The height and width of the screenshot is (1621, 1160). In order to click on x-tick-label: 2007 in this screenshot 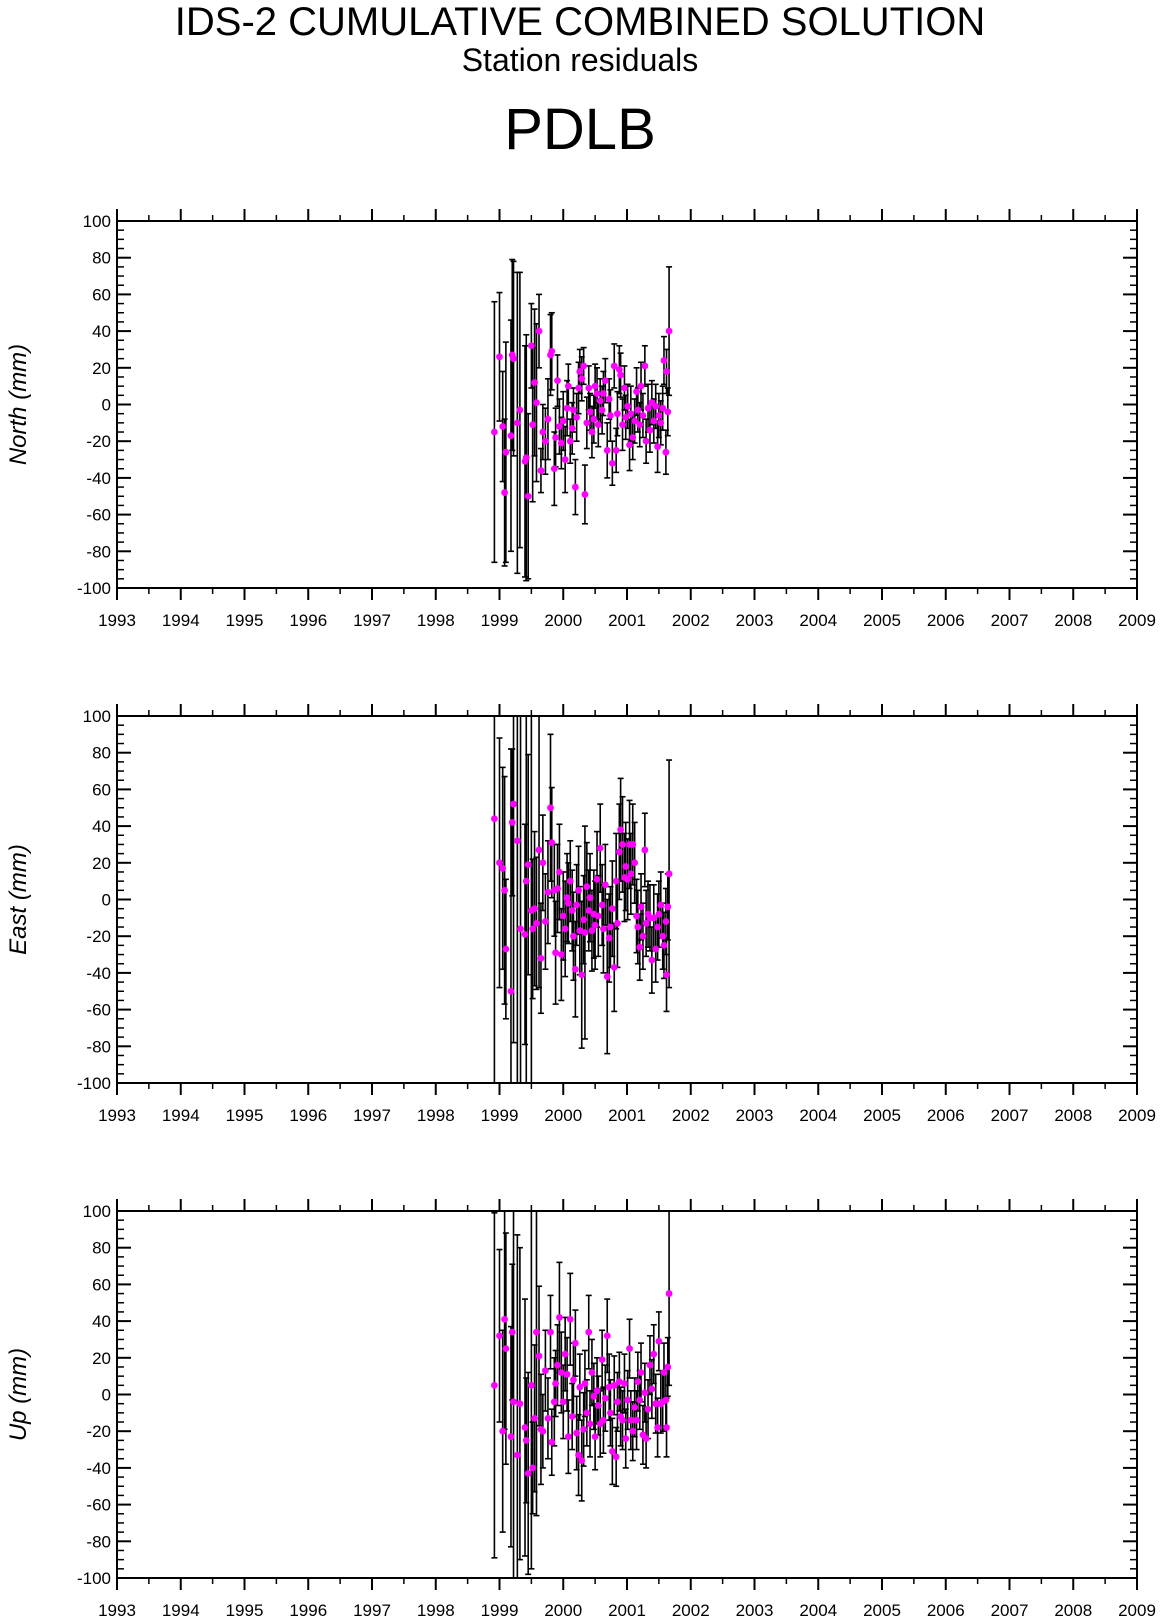, I will do `click(1010, 620)`.